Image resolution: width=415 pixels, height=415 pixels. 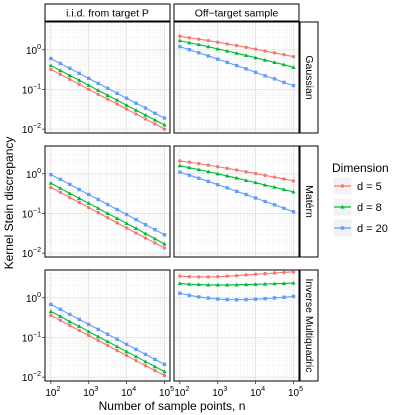 What do you see at coordinates (31, 89) in the screenshot?
I see `y-tick-label: 10−1` at bounding box center [31, 89].